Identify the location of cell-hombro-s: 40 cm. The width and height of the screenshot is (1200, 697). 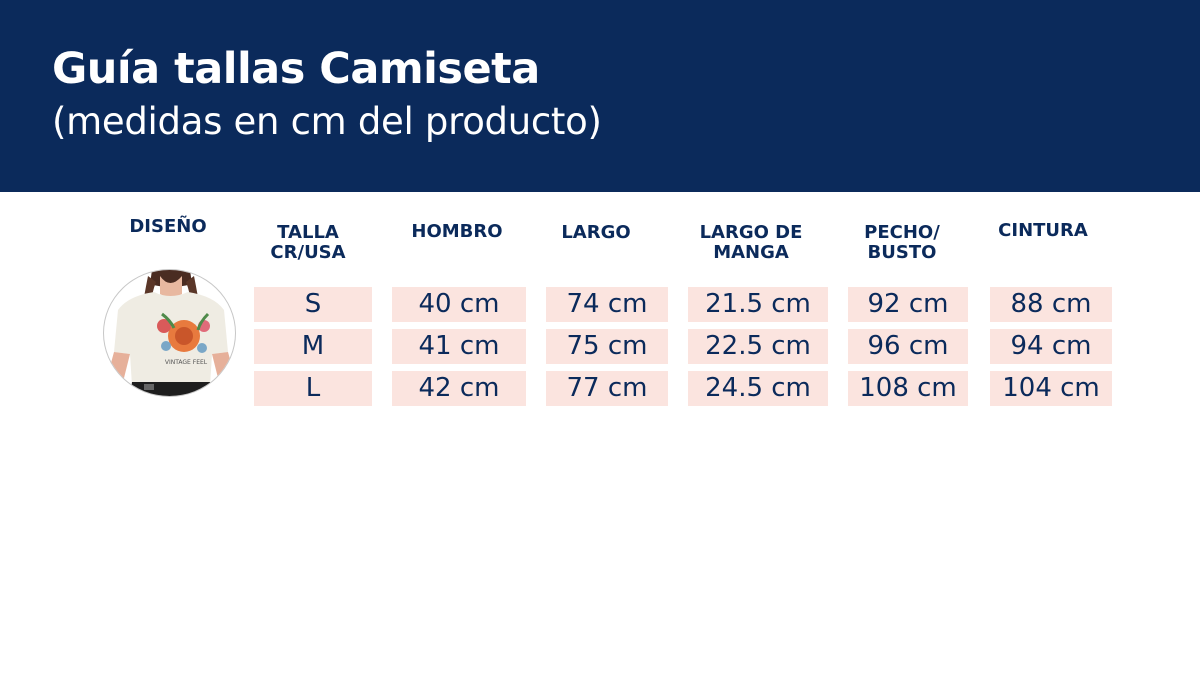
(459, 304).